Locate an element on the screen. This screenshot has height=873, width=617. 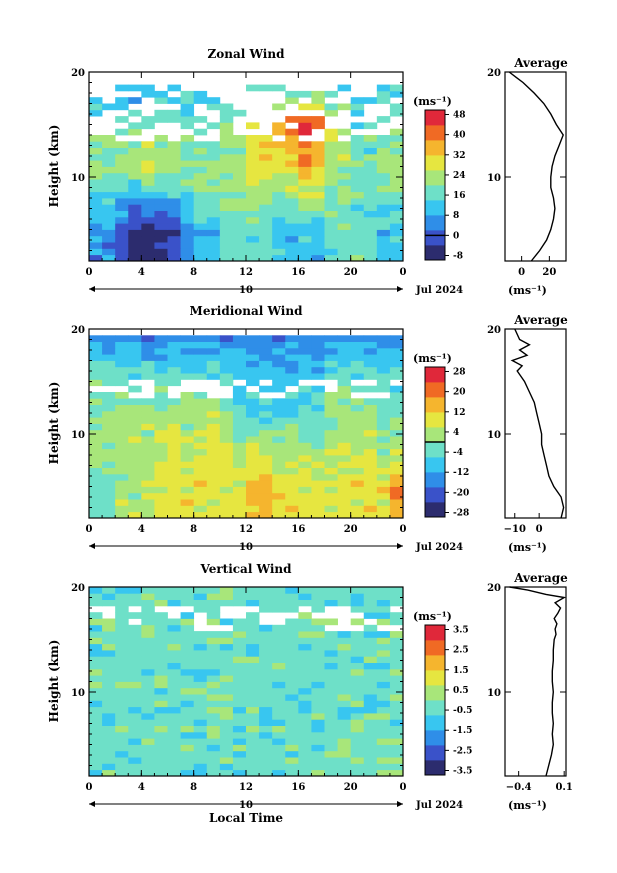
x-tick-label: 16 is located at coordinates (298, 787).